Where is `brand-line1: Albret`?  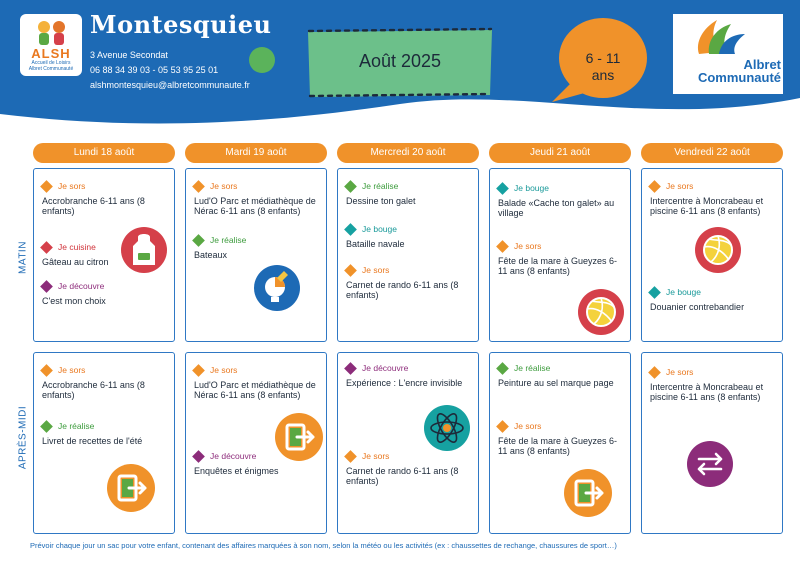
brand-line1: Albret is located at coordinates (762, 64).